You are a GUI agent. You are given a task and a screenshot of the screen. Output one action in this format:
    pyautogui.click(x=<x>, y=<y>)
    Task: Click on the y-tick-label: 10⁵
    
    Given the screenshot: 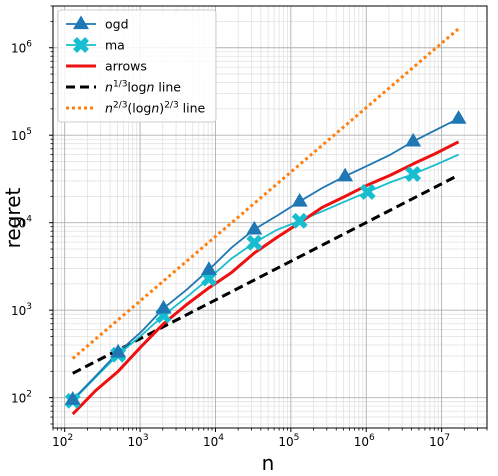 What is the action you would take?
    pyautogui.click(x=21, y=135)
    